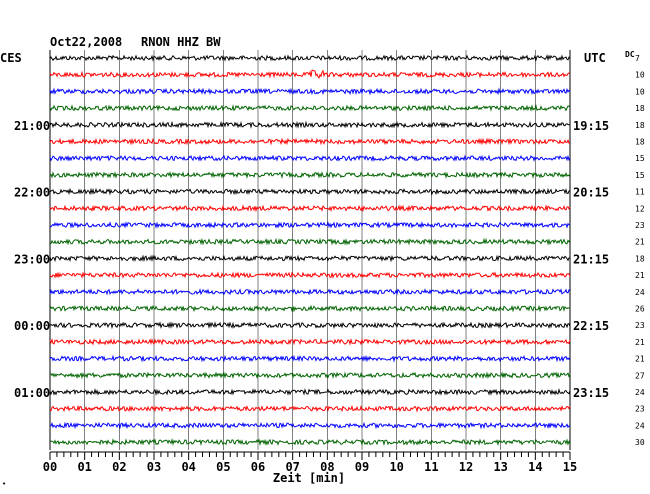 This screenshot has width=650, height=494. What do you see at coordinates (4, 484) in the screenshot?
I see `corner-mark: •` at bounding box center [4, 484].